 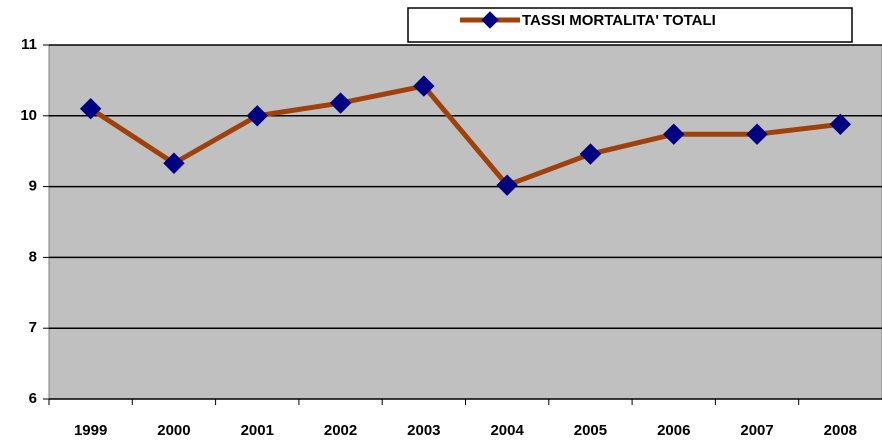 What do you see at coordinates (33, 186) in the screenshot?
I see `y-tick-label: 9` at bounding box center [33, 186].